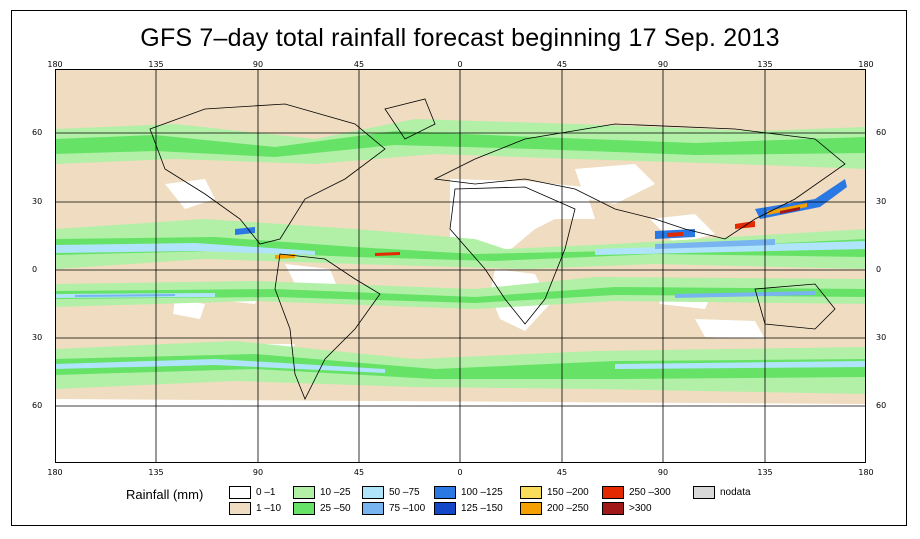  Describe the element at coordinates (156, 64) in the screenshot. I see `lon-tick-top-135w: 135` at that location.